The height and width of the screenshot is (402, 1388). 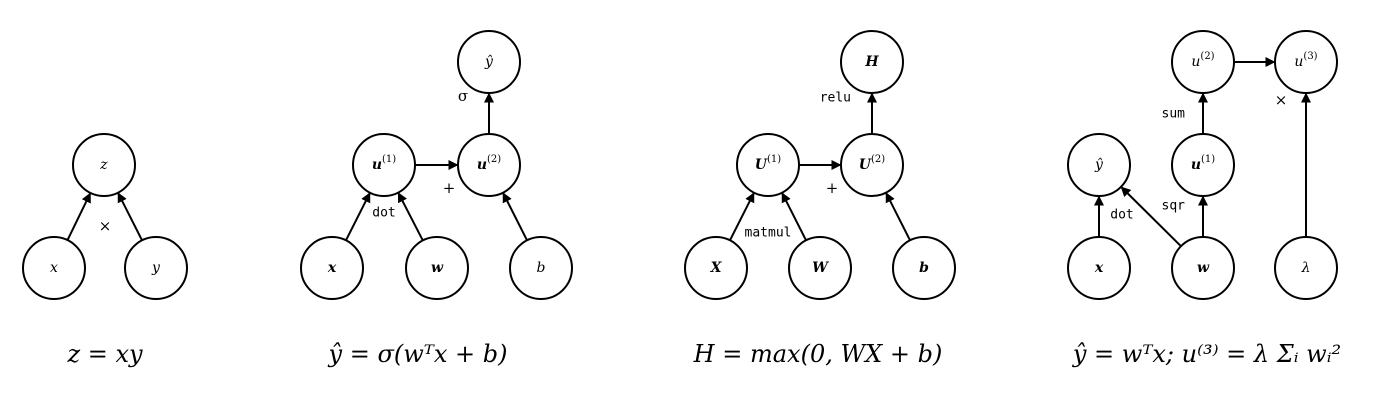 I want to click on node-d-lambda: λ, so click(x=1306, y=268).